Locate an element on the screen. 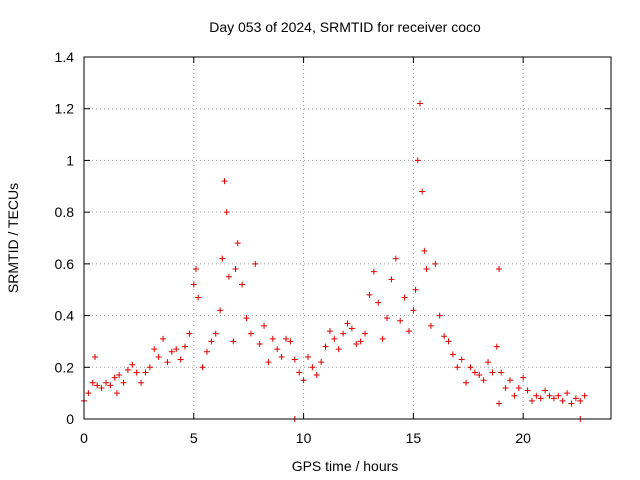  y-tick-label: 1 is located at coordinates (70, 160).